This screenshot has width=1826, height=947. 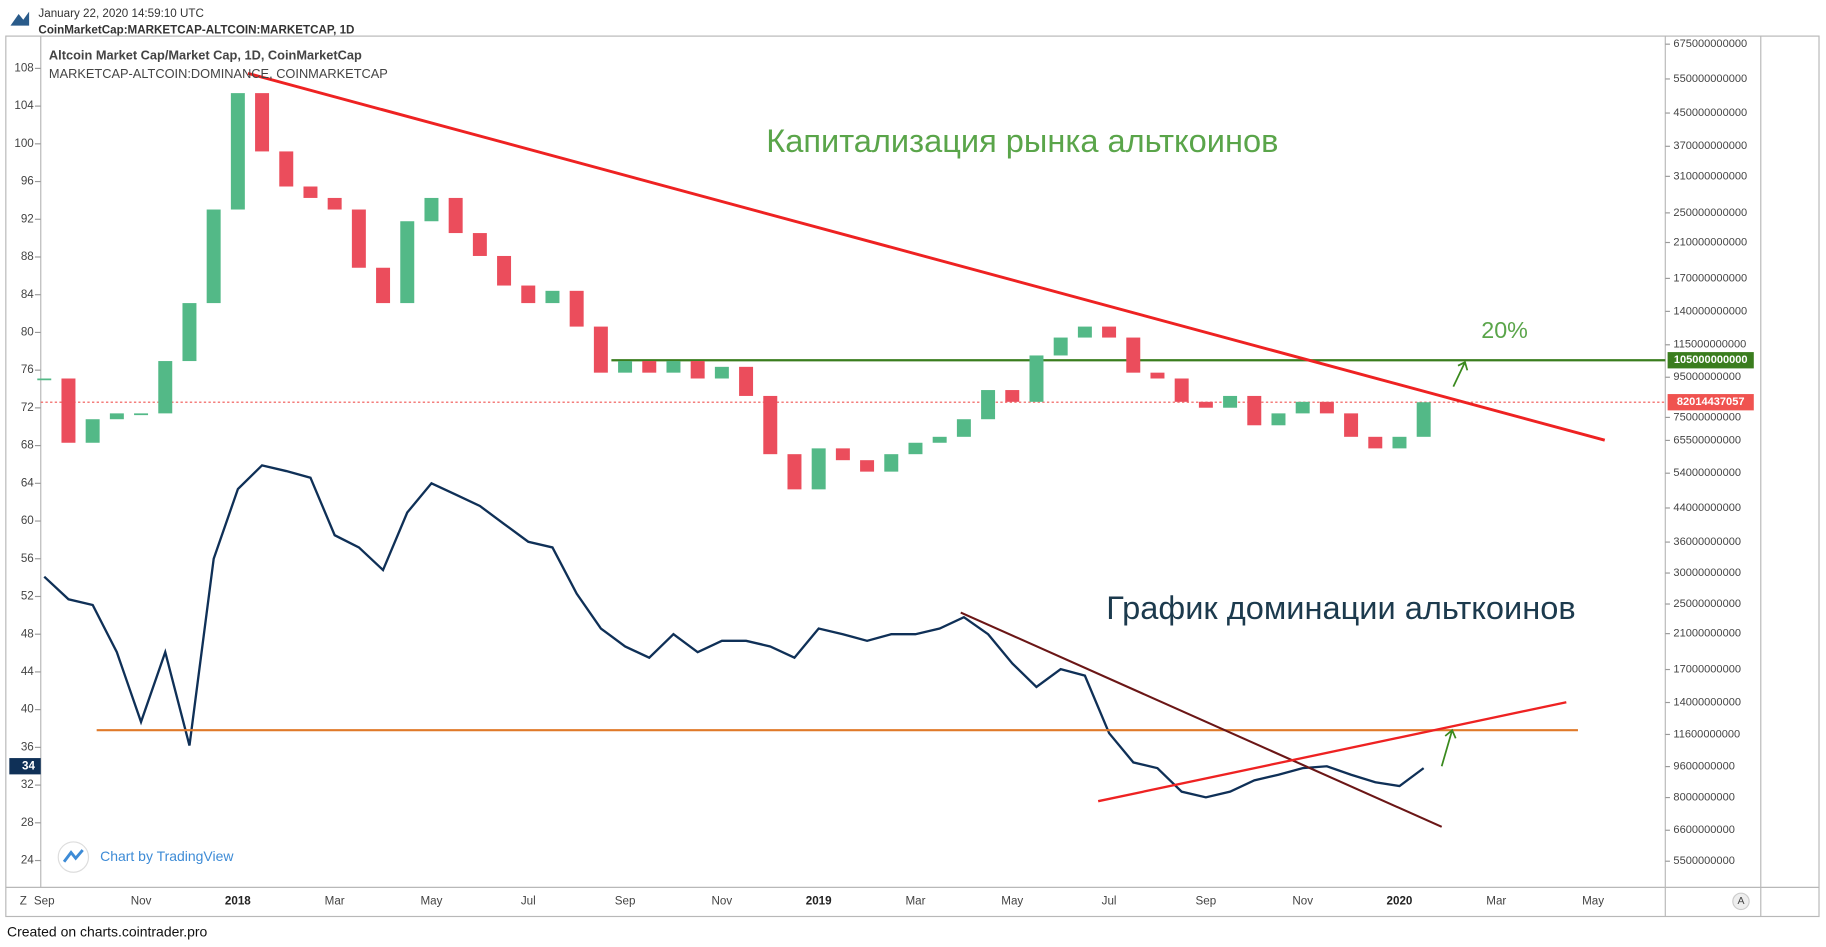 I want to click on watermark-icon, so click(x=73, y=856).